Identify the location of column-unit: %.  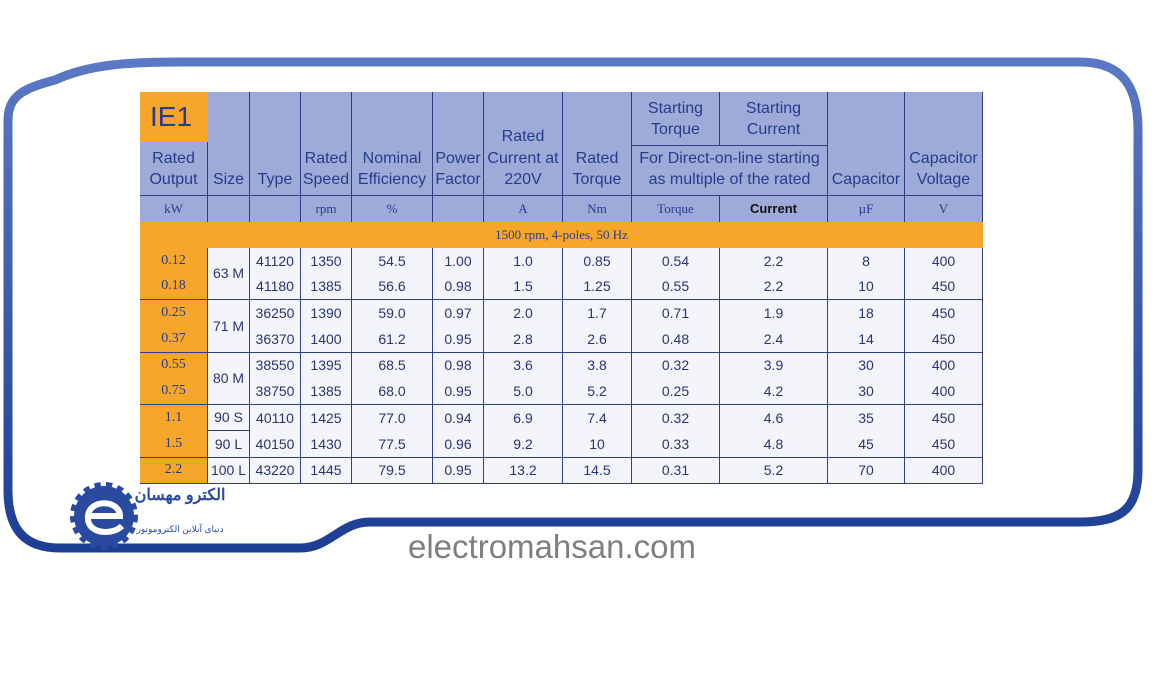
(392, 208).